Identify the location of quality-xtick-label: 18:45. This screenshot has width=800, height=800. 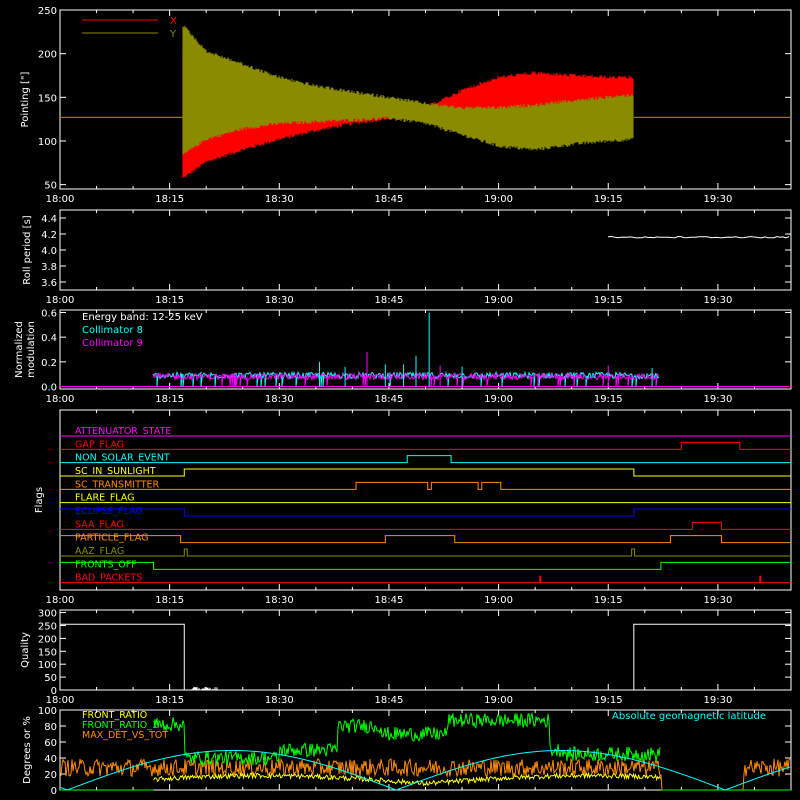
(389, 700).